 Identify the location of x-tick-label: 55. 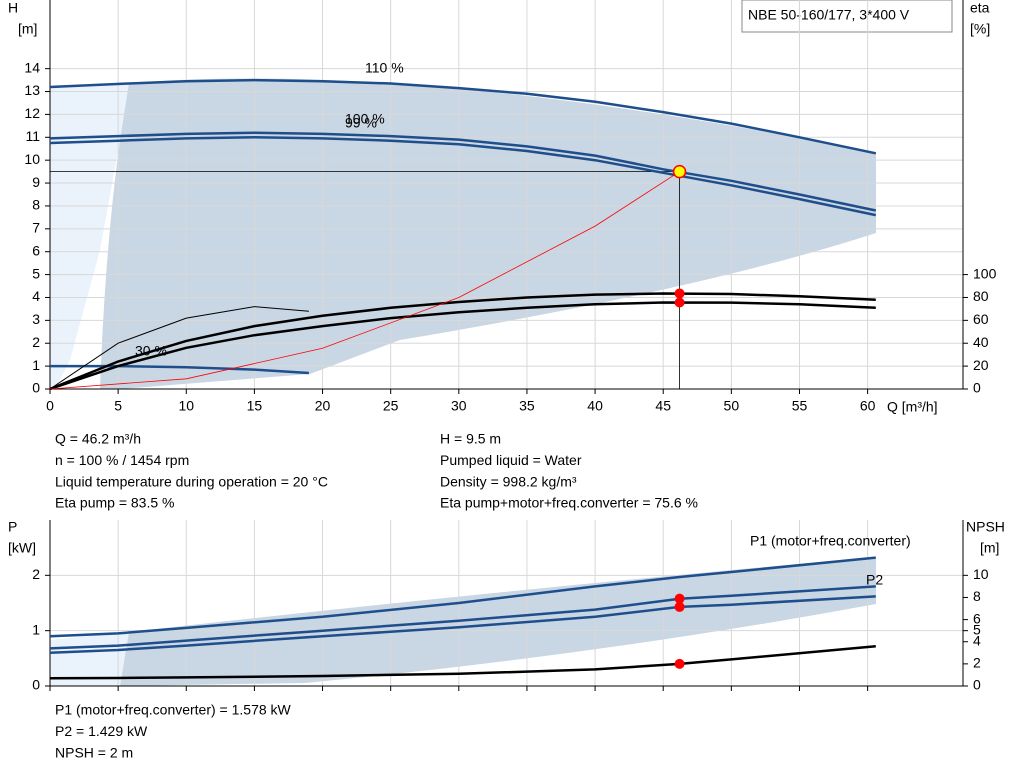
(800, 406).